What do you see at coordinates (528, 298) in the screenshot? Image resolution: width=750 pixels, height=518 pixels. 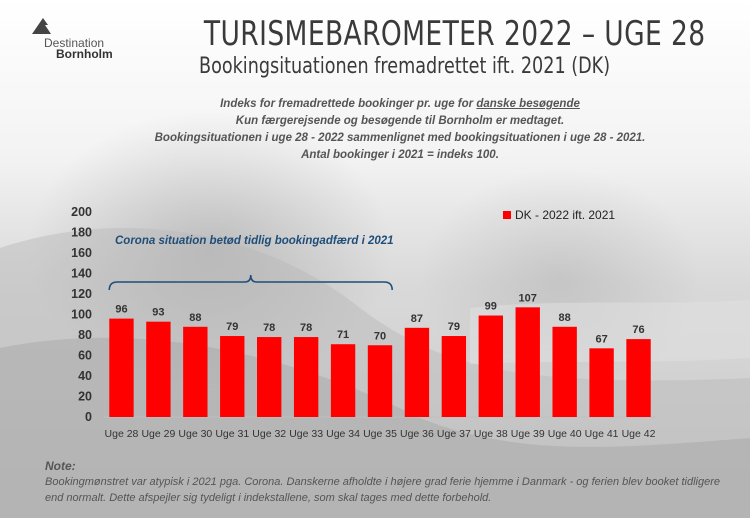 I see `data-label: 107` at bounding box center [528, 298].